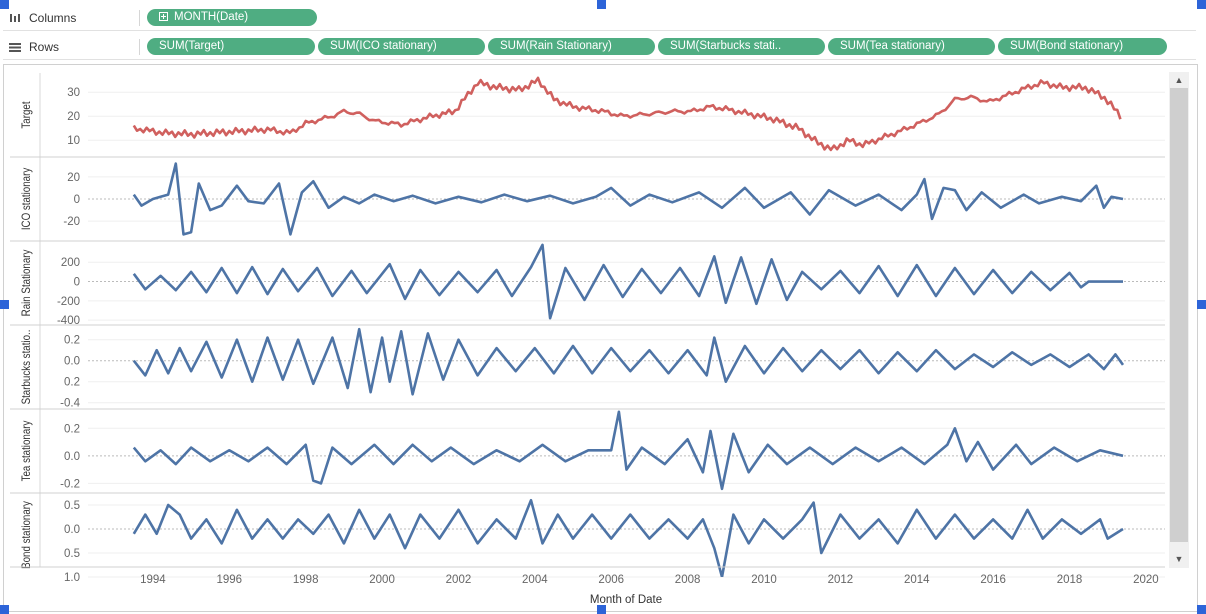 The height and width of the screenshot is (614, 1206). Describe the element at coordinates (26, 198) in the screenshot. I see `ico-stationary-axis-title: ICO stationary` at that location.